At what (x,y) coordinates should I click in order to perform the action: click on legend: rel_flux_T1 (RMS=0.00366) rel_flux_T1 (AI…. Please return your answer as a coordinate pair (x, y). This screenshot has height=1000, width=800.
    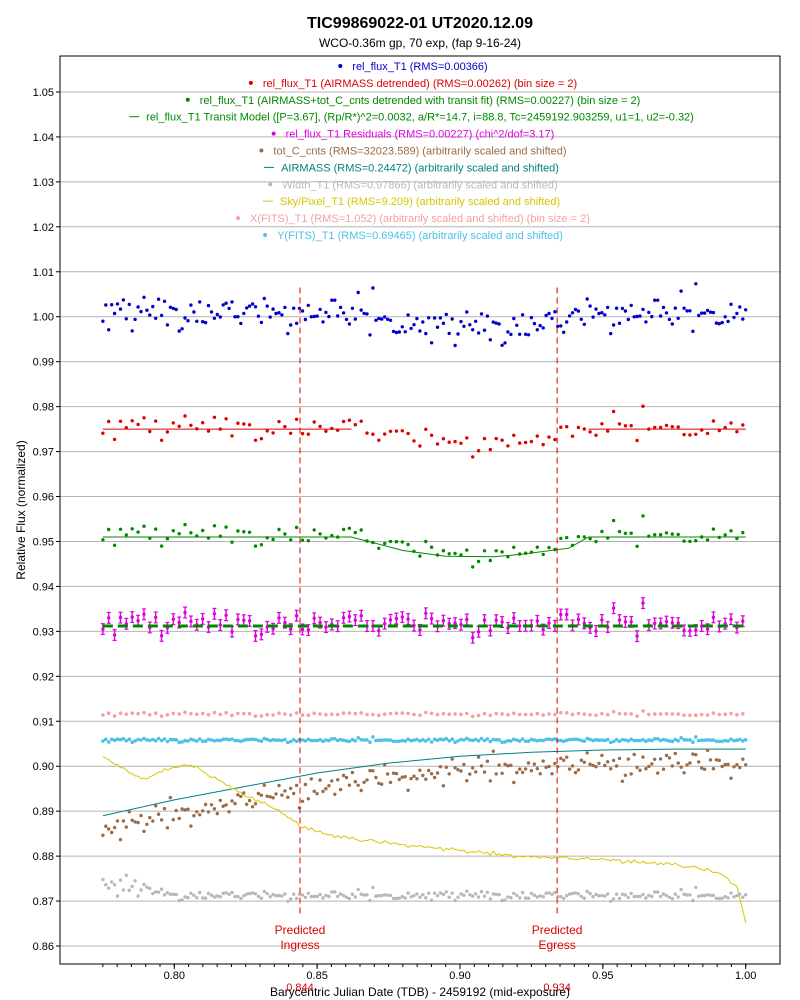
    Looking at the image, I should click on (411, 151).